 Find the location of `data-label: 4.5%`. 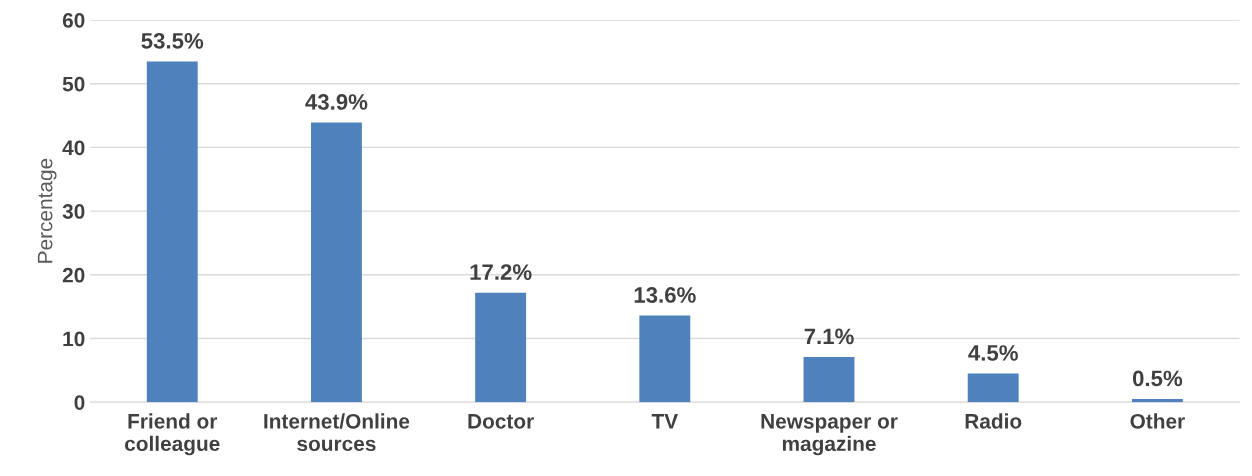

data-label: 4.5% is located at coordinates (993, 353).